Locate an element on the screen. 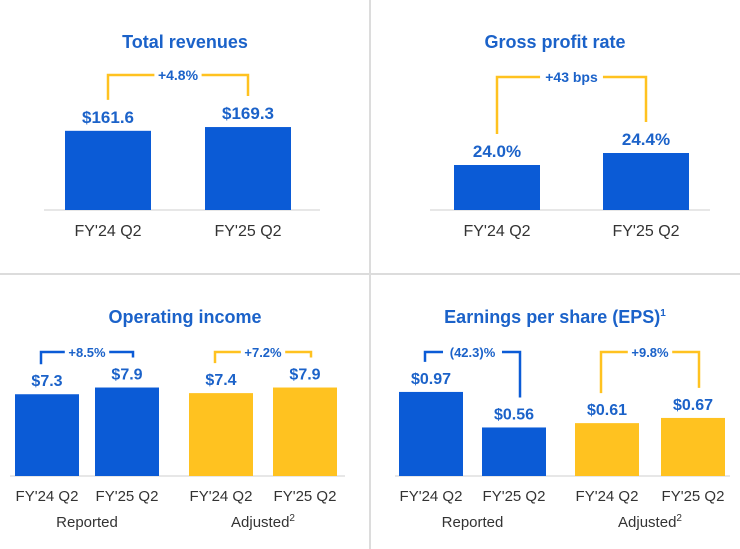  panel-title: Earnings per share (EPS)1 is located at coordinates (555, 317).